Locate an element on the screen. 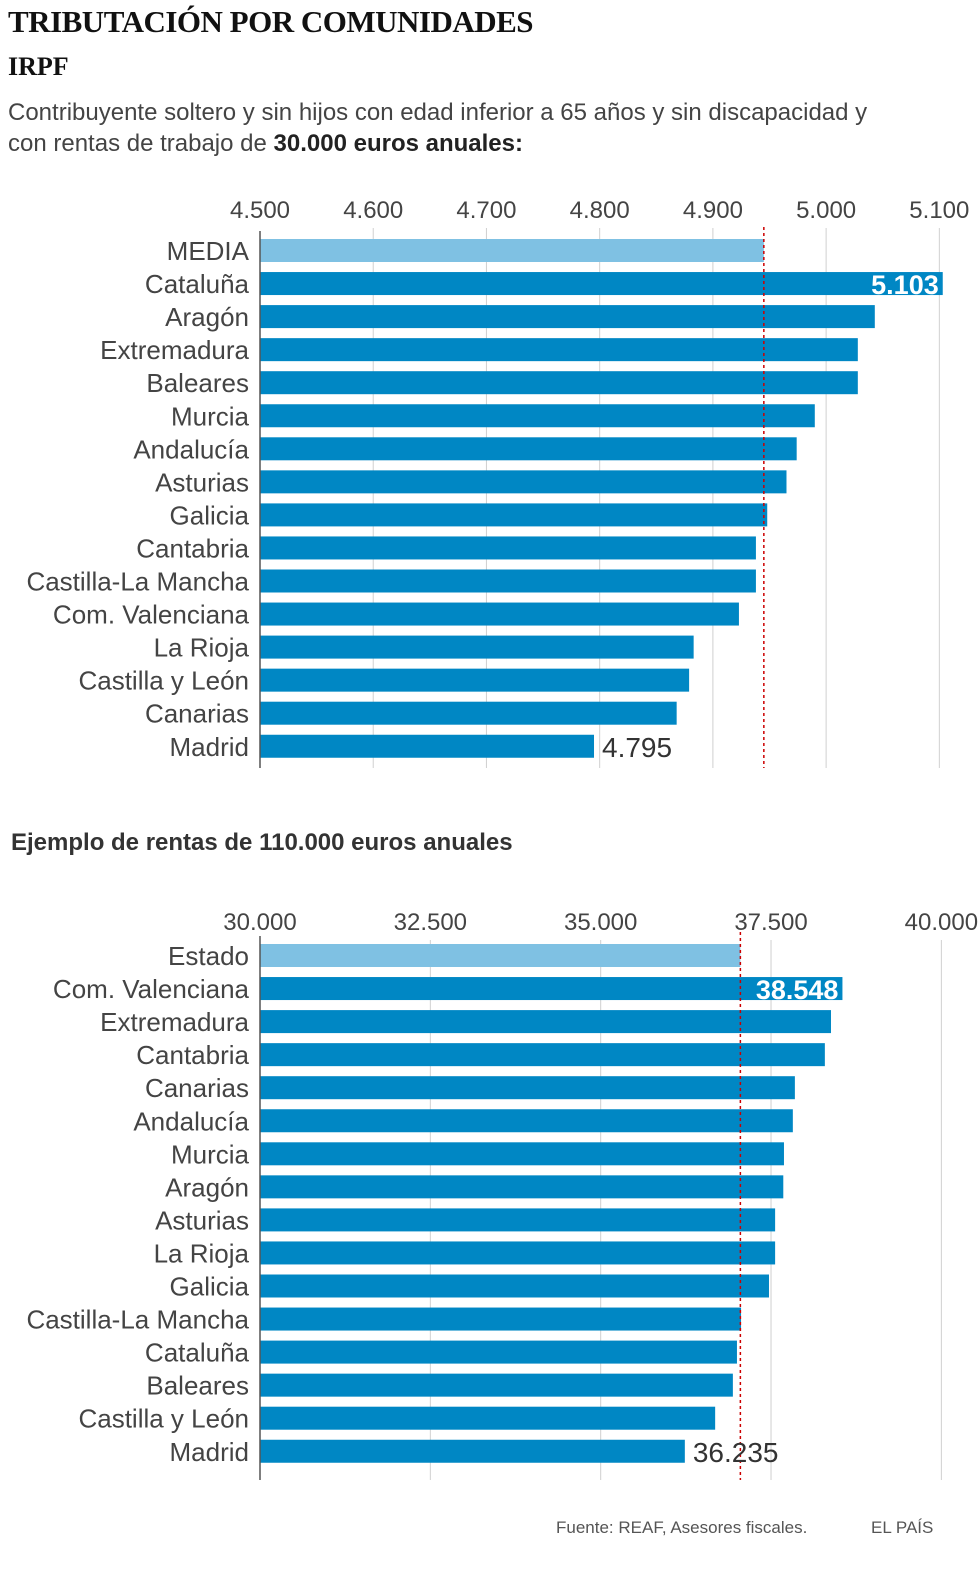  description-bold: 30.000 euros anuales: is located at coordinates (398, 143).